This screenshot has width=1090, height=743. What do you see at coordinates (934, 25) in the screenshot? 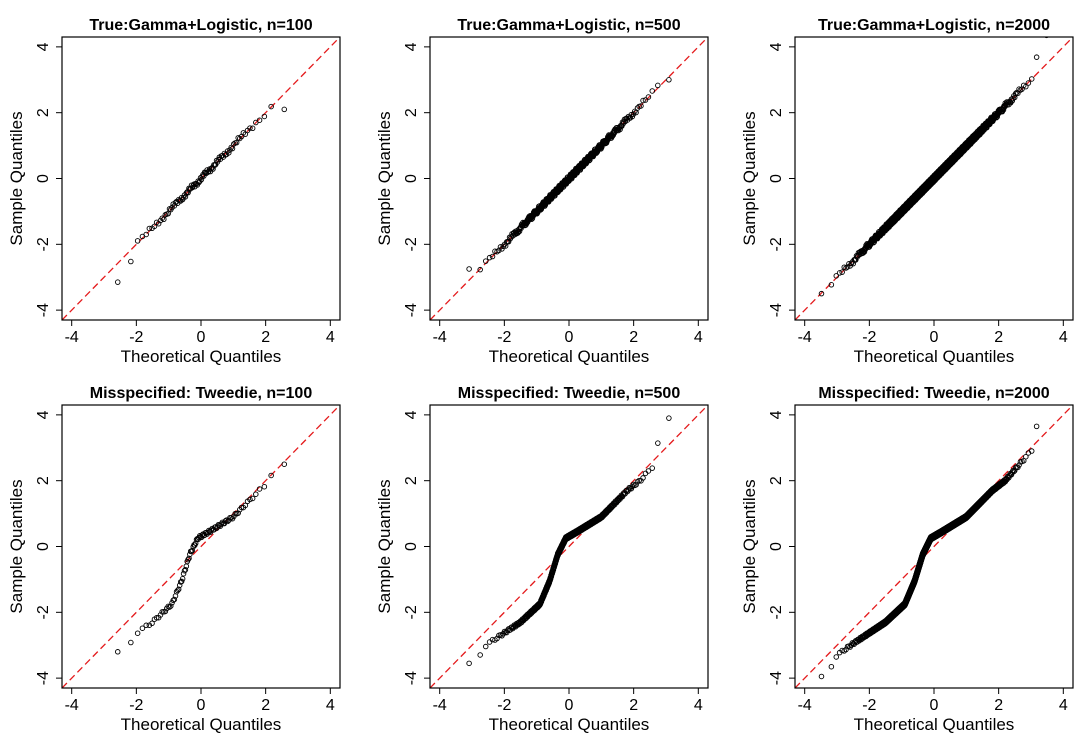
I see `panel-title: True:Gamma+Logistic, n=2000` at bounding box center [934, 25].